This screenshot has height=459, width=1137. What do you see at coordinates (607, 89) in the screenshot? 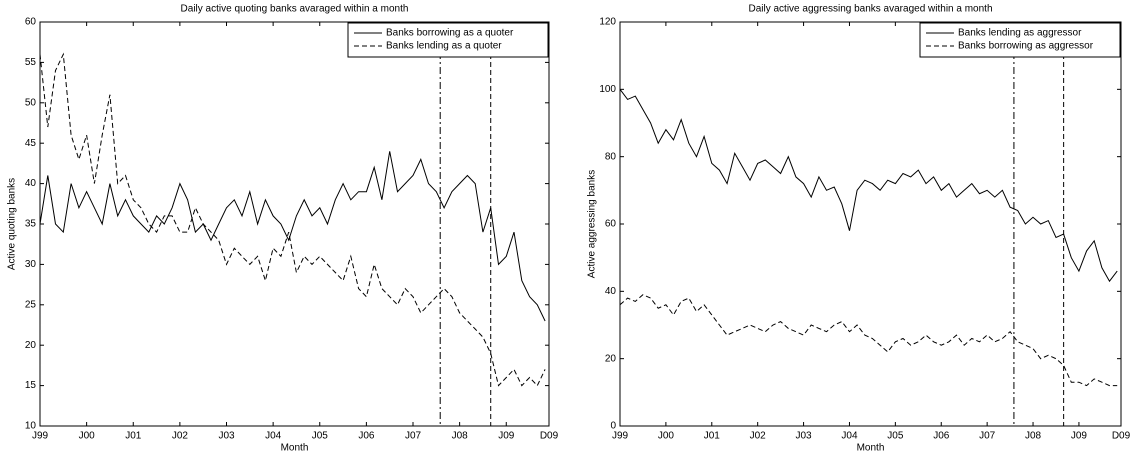
I see `y-tick-label: 100` at bounding box center [607, 89].